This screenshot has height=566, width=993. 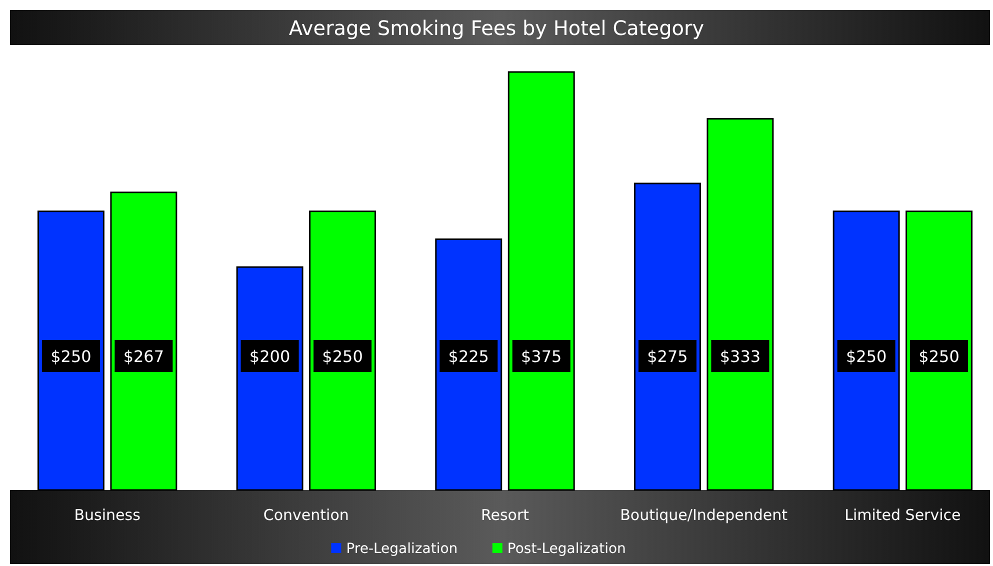 I want to click on data-label: $225, so click(x=468, y=356).